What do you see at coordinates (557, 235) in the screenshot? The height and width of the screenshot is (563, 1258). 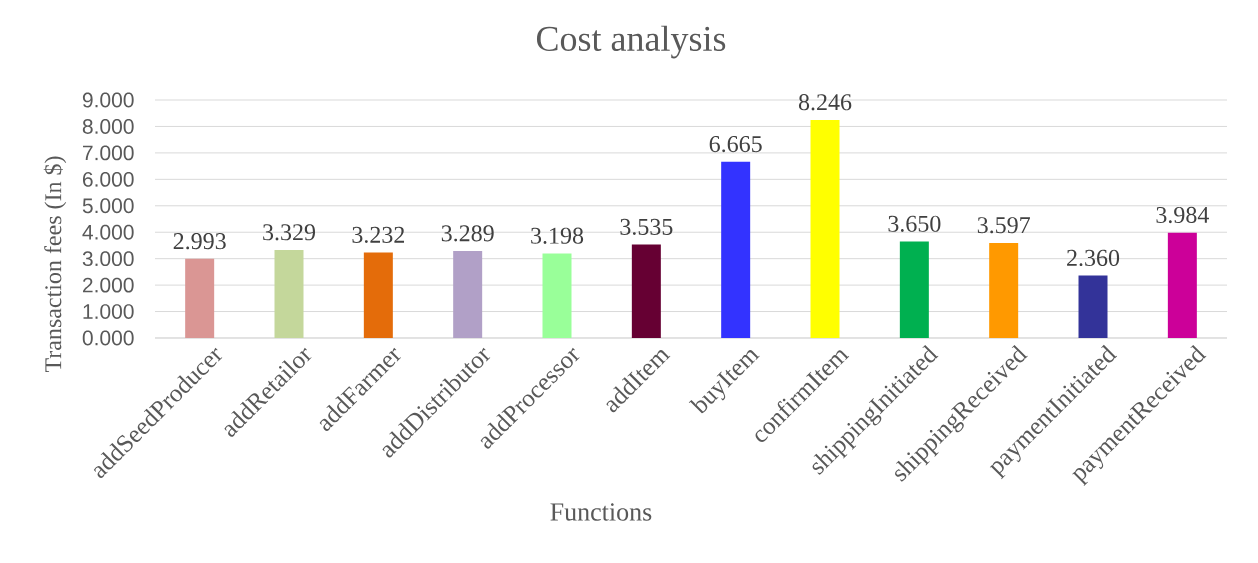 I see `data-label: 3.198` at bounding box center [557, 235].